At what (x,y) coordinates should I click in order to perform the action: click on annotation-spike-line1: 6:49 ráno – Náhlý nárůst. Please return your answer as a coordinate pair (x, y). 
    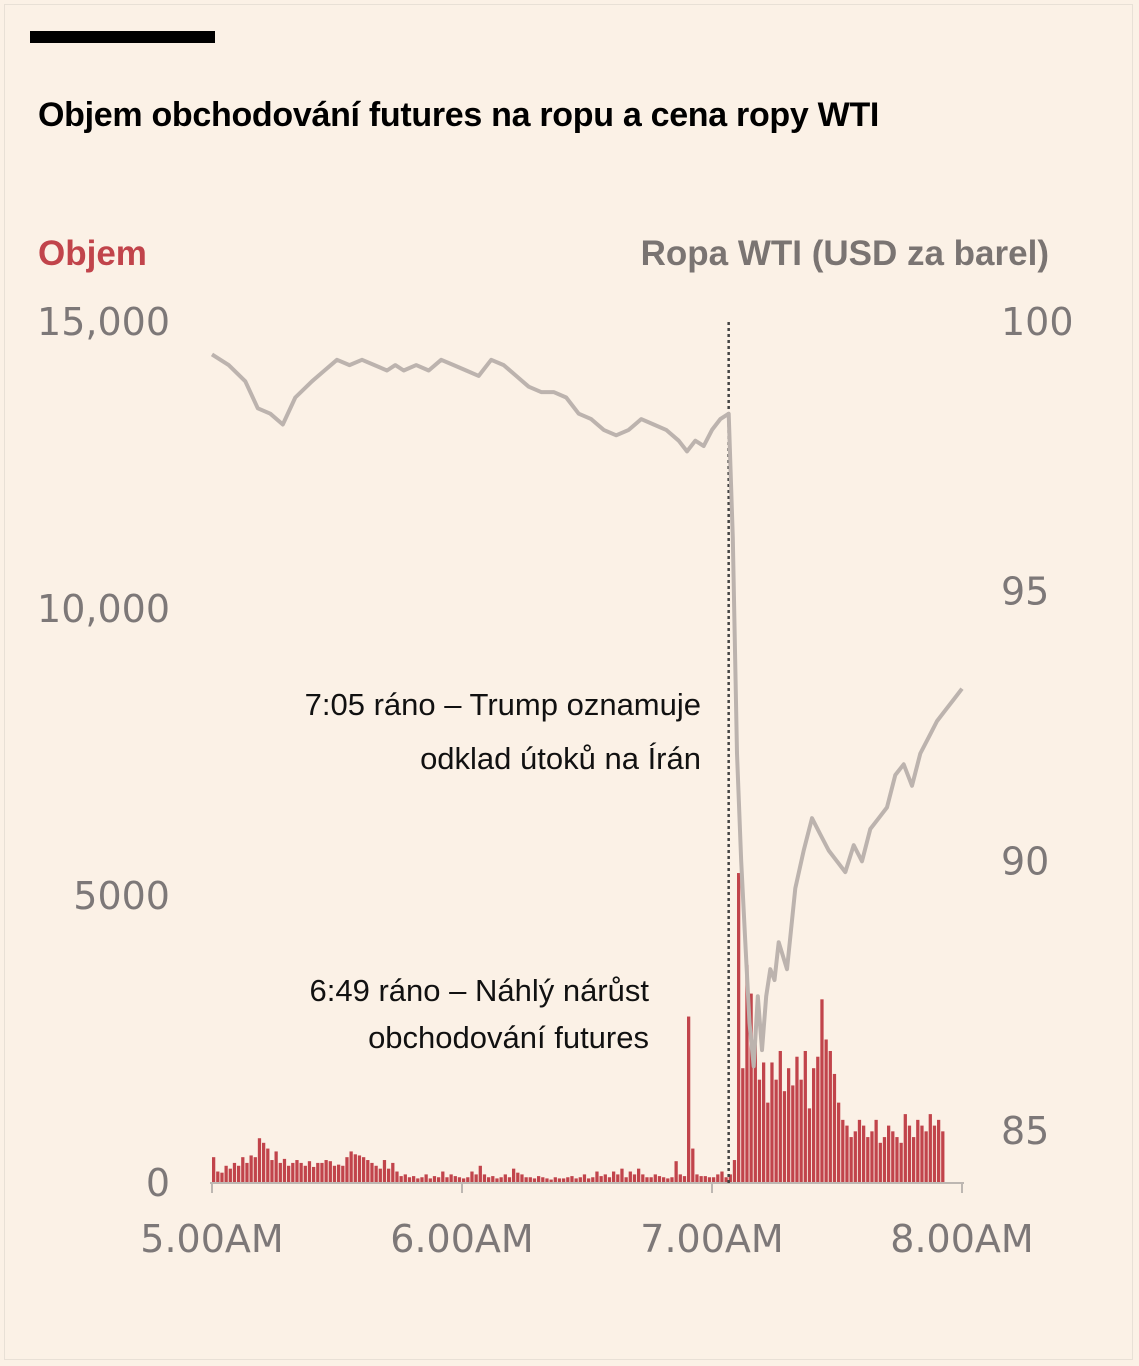
    Looking at the image, I should click on (479, 990).